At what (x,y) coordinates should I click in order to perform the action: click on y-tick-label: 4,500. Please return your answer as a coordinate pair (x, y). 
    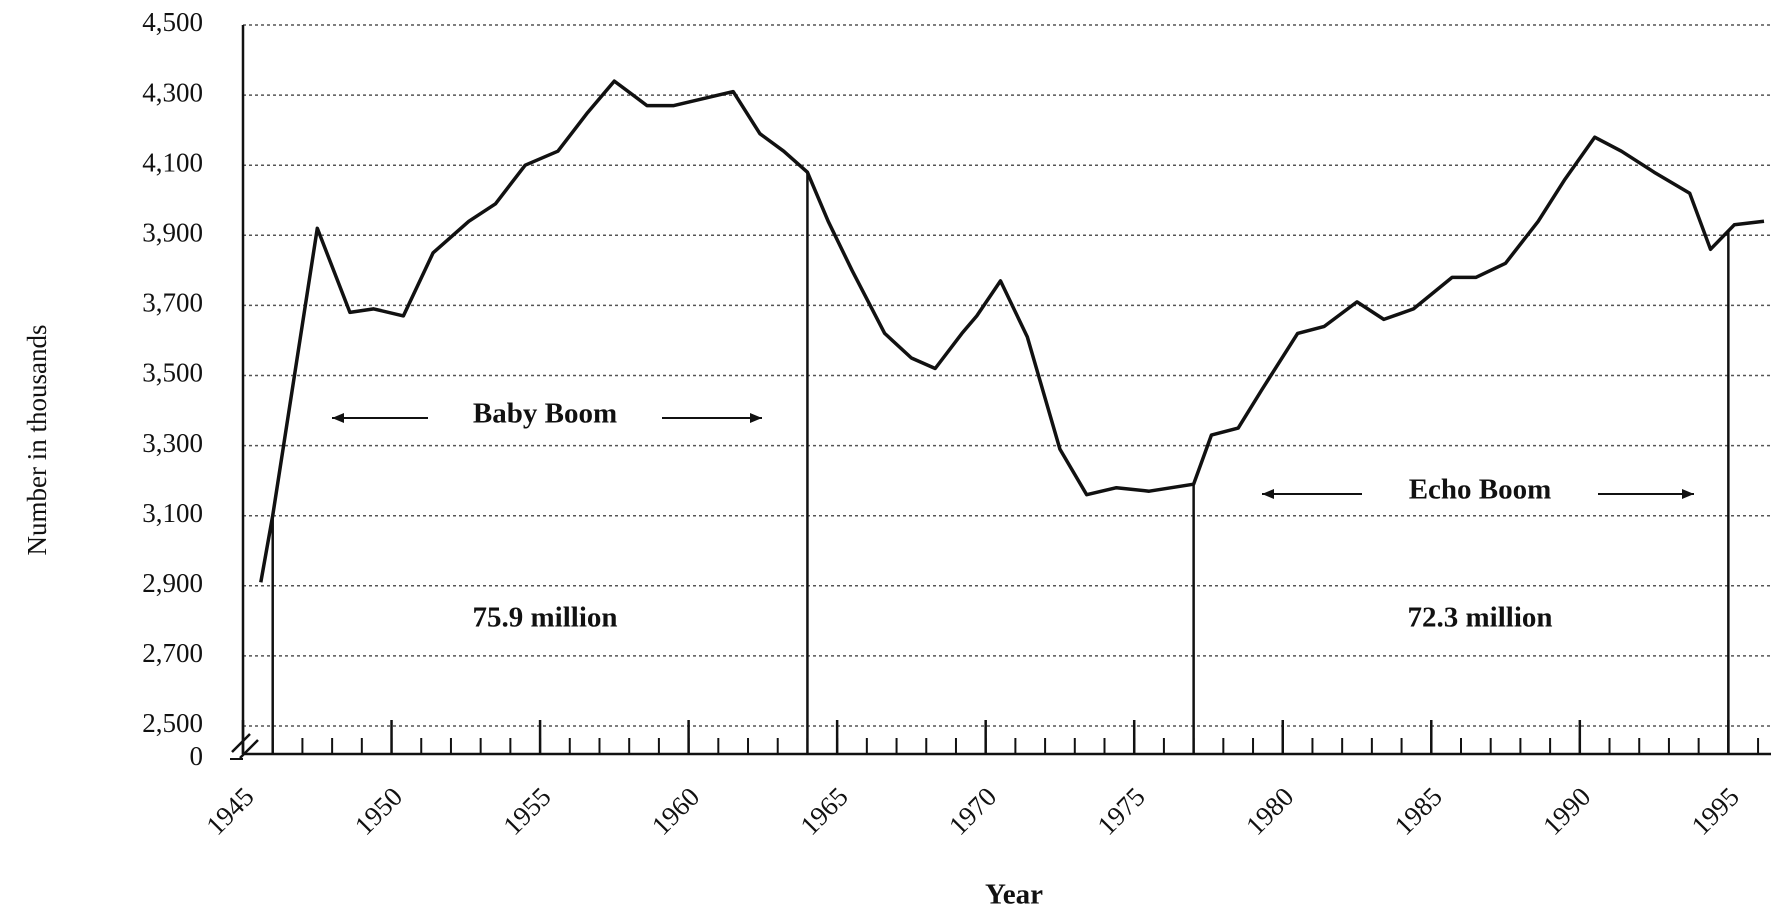
    Looking at the image, I should click on (172, 22).